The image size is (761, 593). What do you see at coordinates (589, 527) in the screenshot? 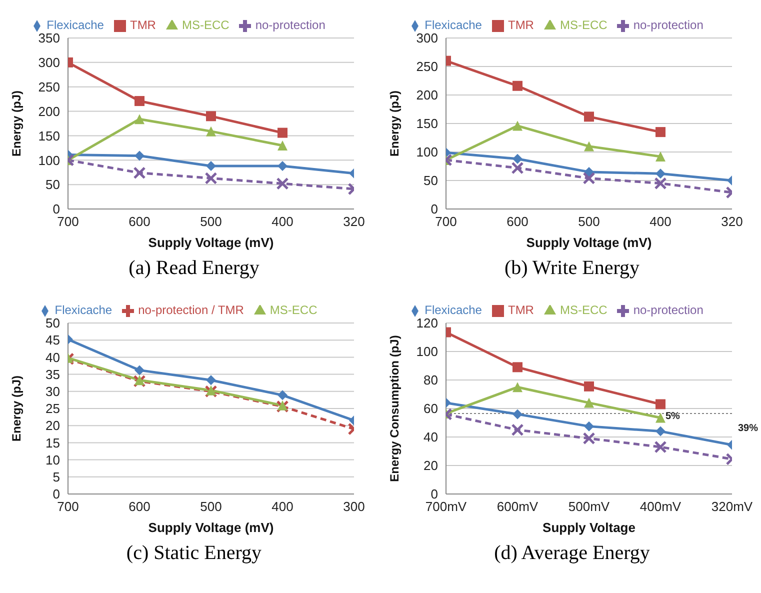
I see `x-axis-title: Supply Voltage` at bounding box center [589, 527].